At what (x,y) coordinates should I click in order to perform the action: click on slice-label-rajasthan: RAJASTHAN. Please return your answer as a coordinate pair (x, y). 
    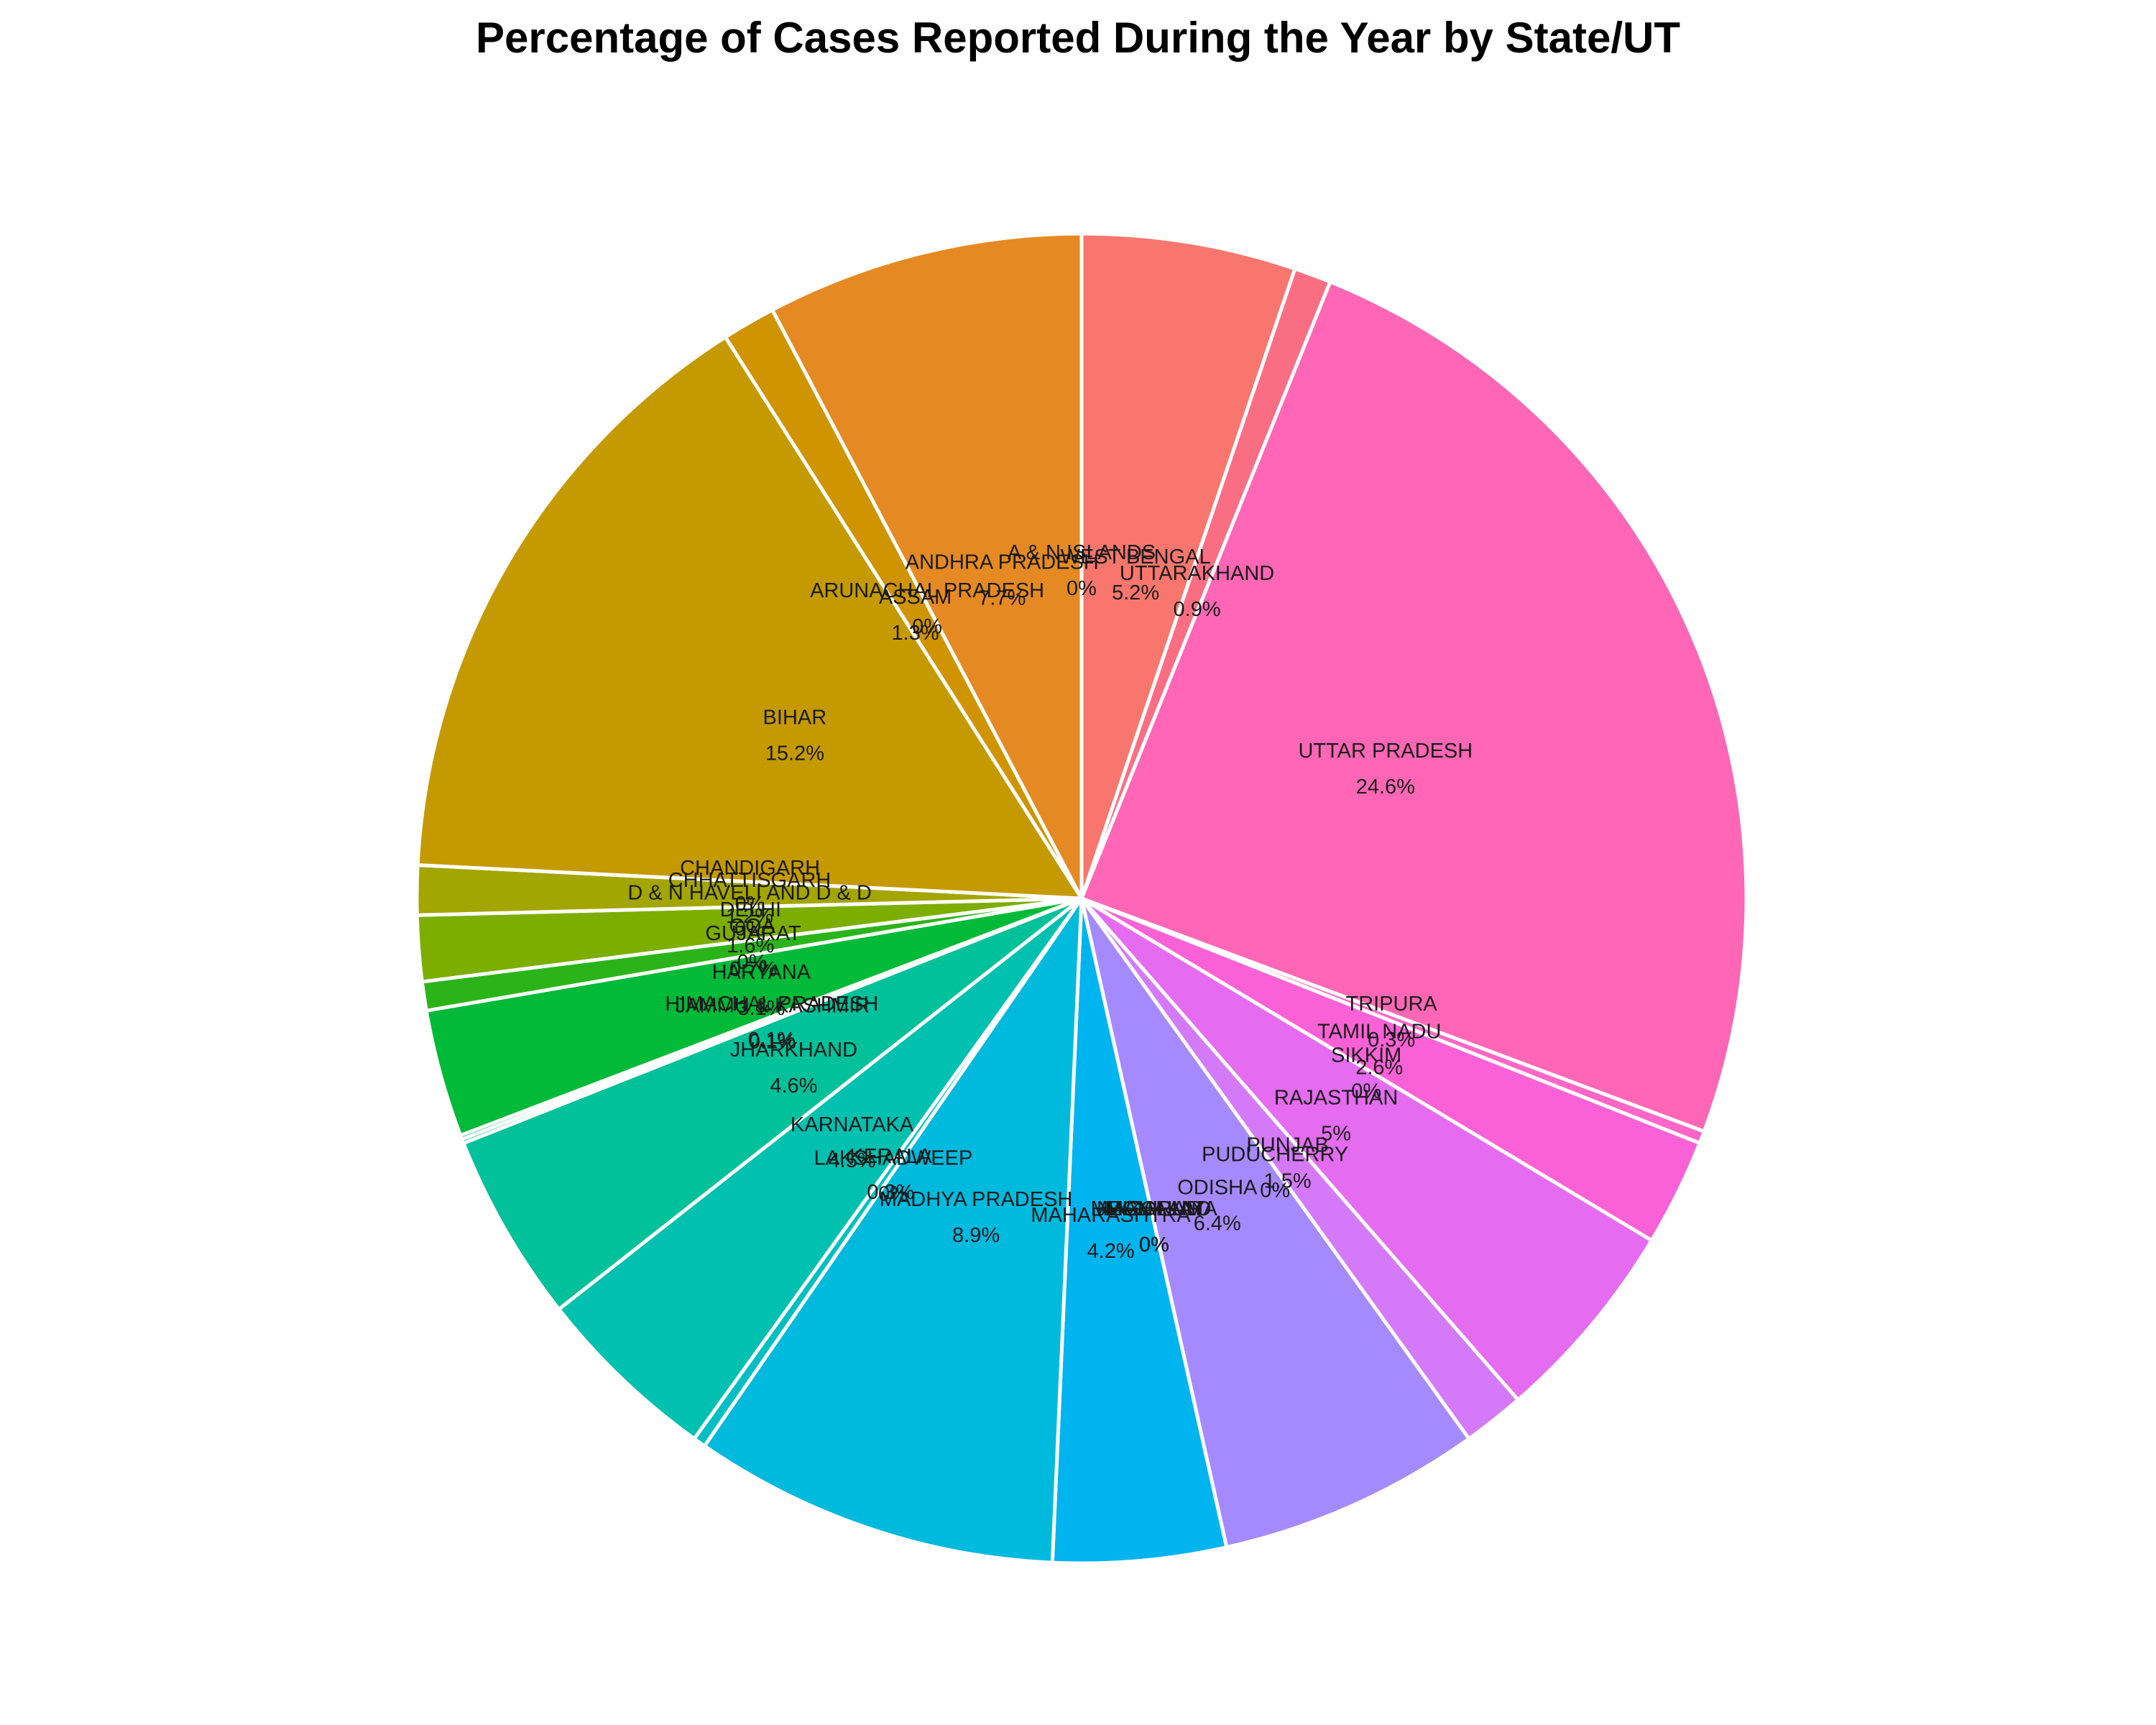
    Looking at the image, I should click on (1336, 1098).